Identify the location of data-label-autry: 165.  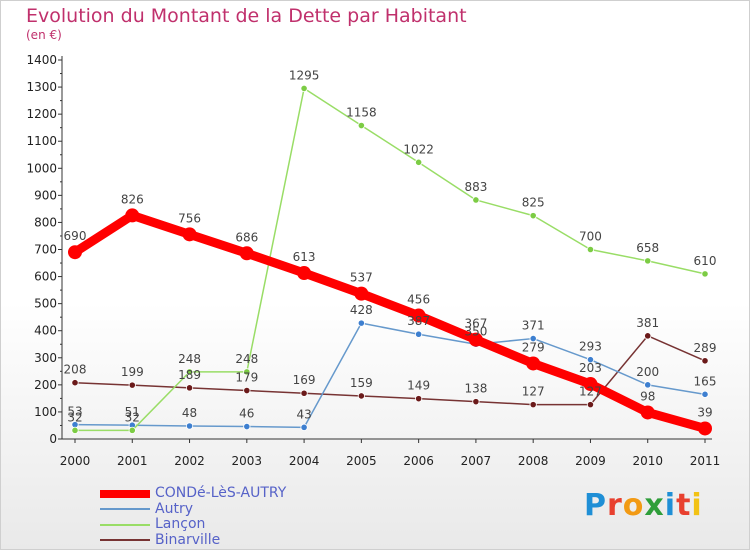
(705, 381).